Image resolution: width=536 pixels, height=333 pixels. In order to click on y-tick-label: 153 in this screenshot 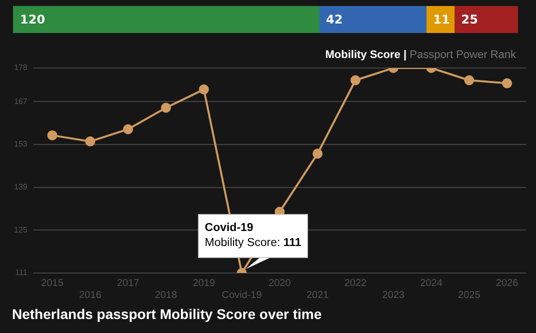, I will do `click(21, 144)`.